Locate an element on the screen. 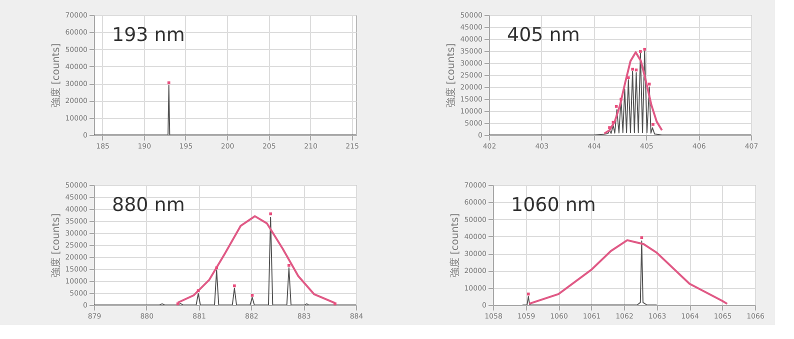  text: 880 nm is located at coordinates (148, 205).